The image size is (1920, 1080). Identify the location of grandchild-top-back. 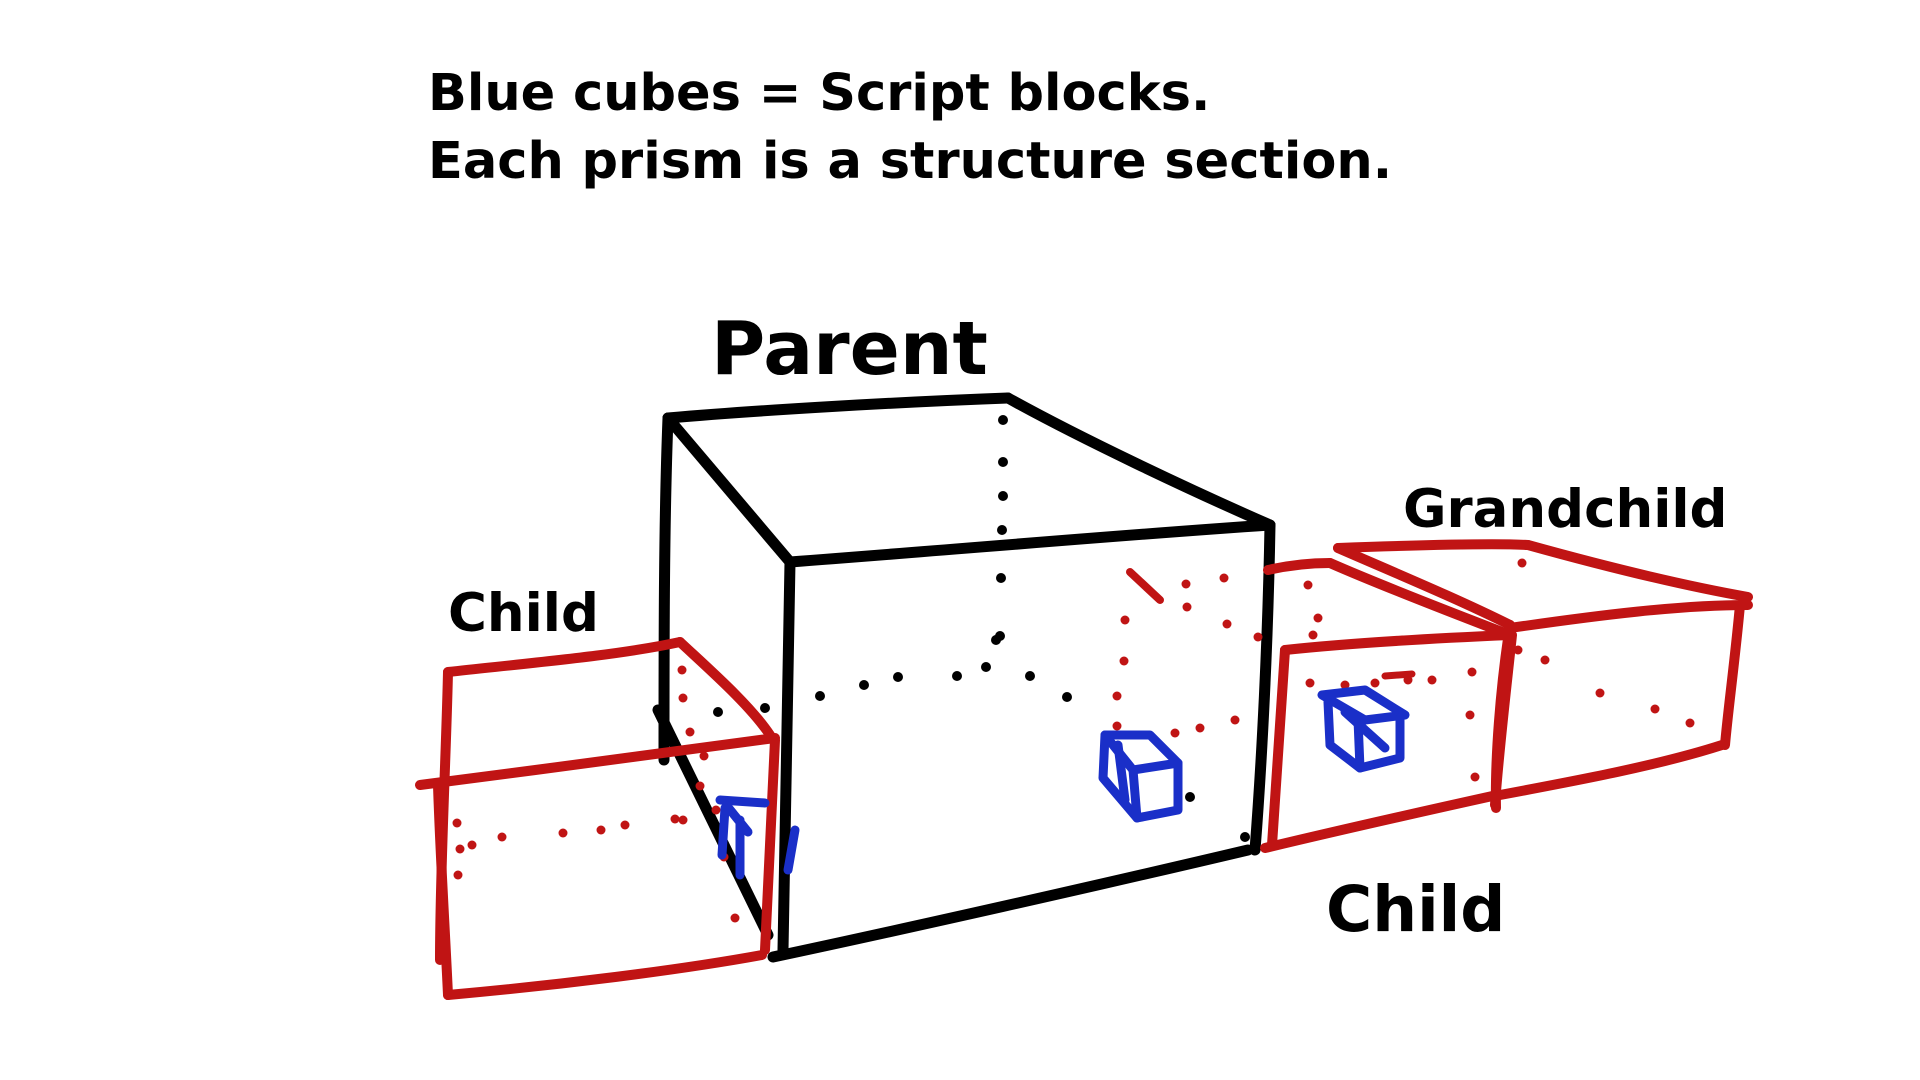
(1433, 546).